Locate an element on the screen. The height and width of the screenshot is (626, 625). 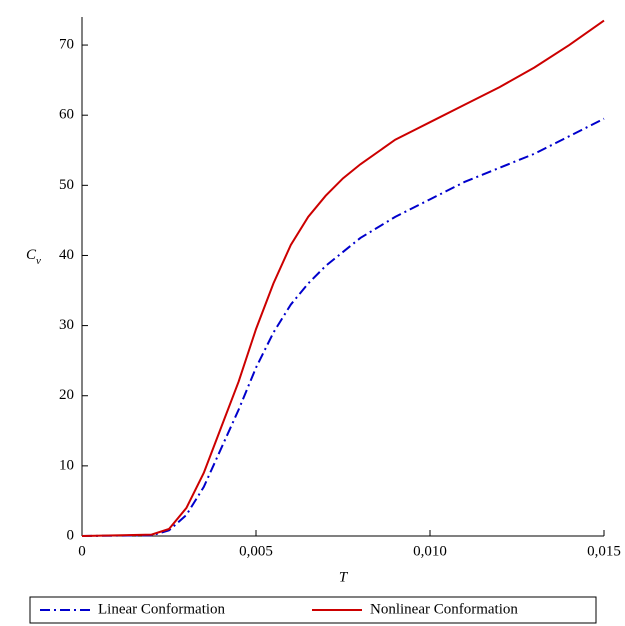
x-axis-label: T is located at coordinates (344, 577).